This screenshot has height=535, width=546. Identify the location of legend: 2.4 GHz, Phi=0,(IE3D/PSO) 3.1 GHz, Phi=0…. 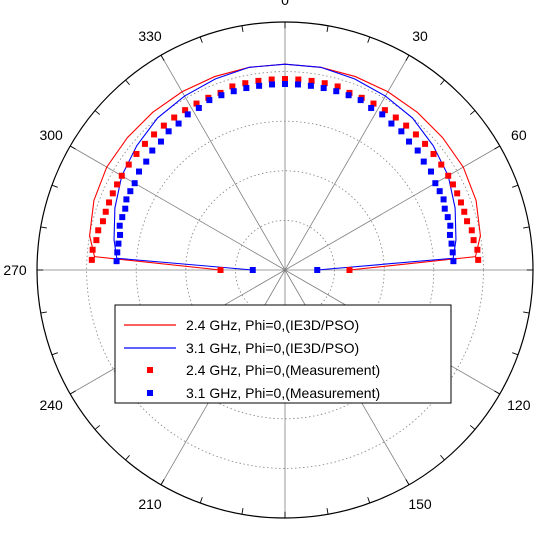
(283, 354).